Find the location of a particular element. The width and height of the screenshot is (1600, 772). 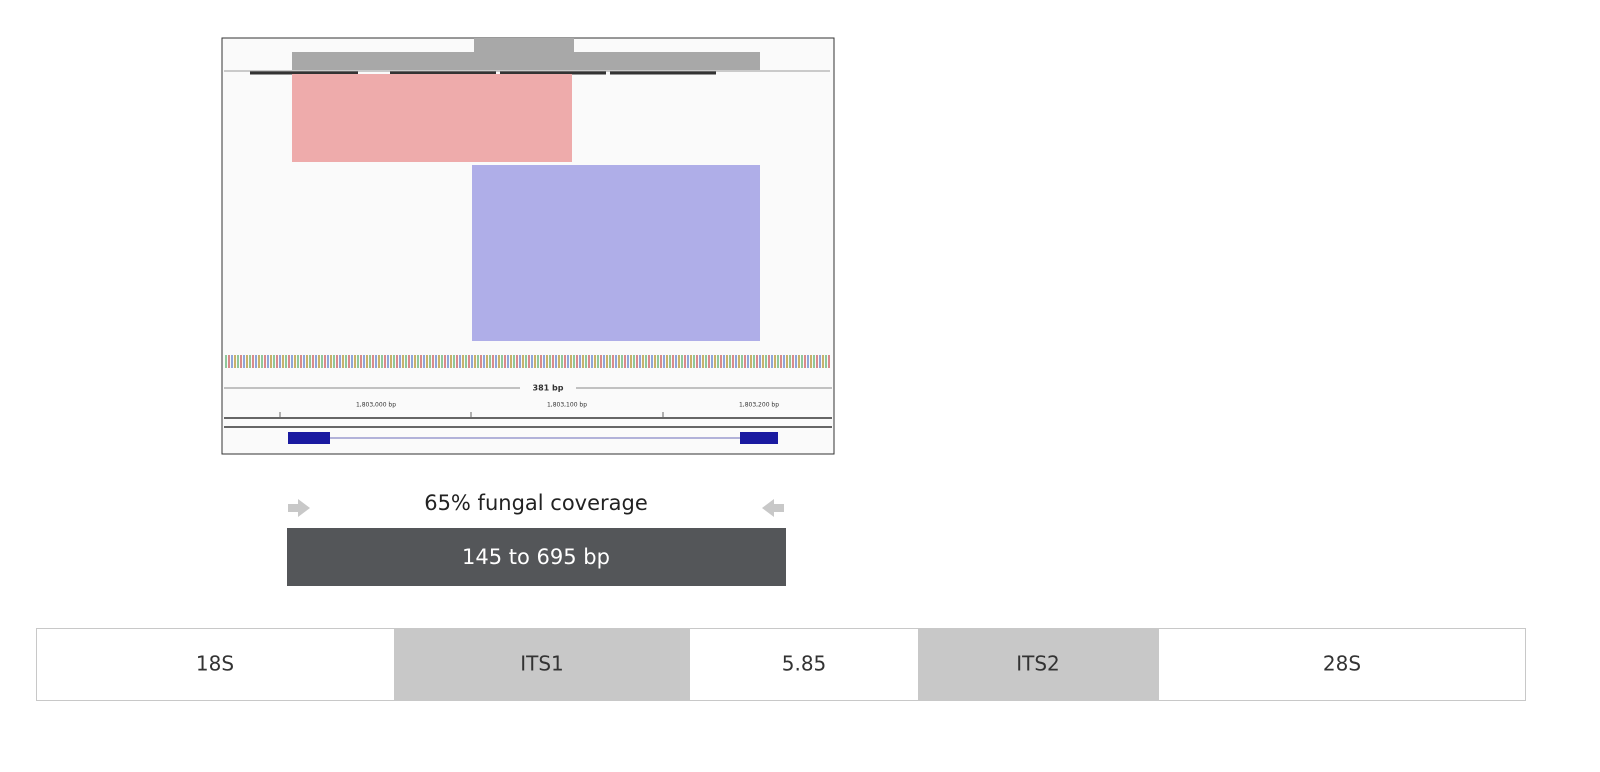

region-label: 5.85 is located at coordinates (804, 664).